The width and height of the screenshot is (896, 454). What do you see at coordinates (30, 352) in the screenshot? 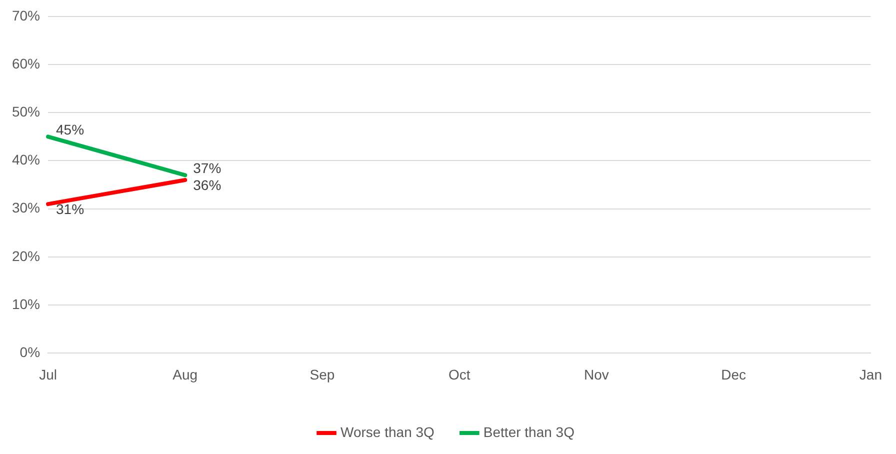
I see `y-tick-label: 0%` at bounding box center [30, 352].